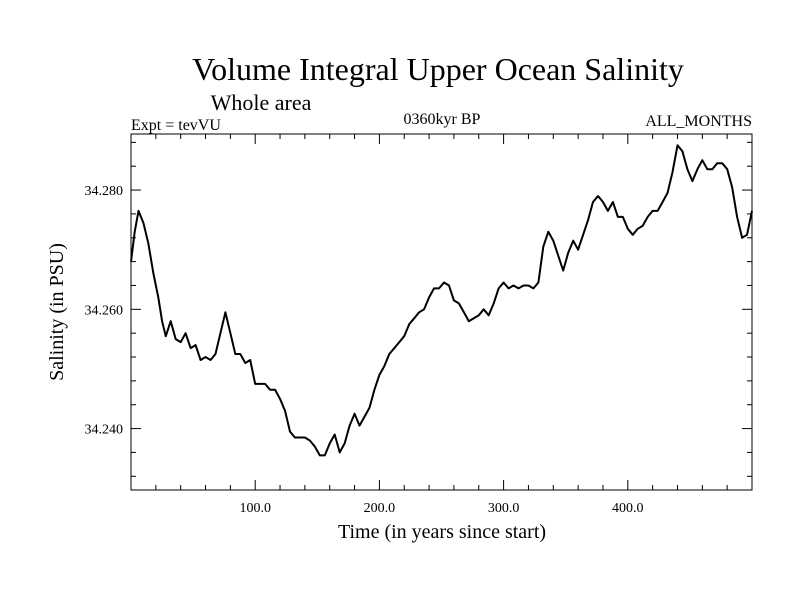 The image size is (800, 605). I want to click on period-label: 0360kyr BP, so click(442, 119).